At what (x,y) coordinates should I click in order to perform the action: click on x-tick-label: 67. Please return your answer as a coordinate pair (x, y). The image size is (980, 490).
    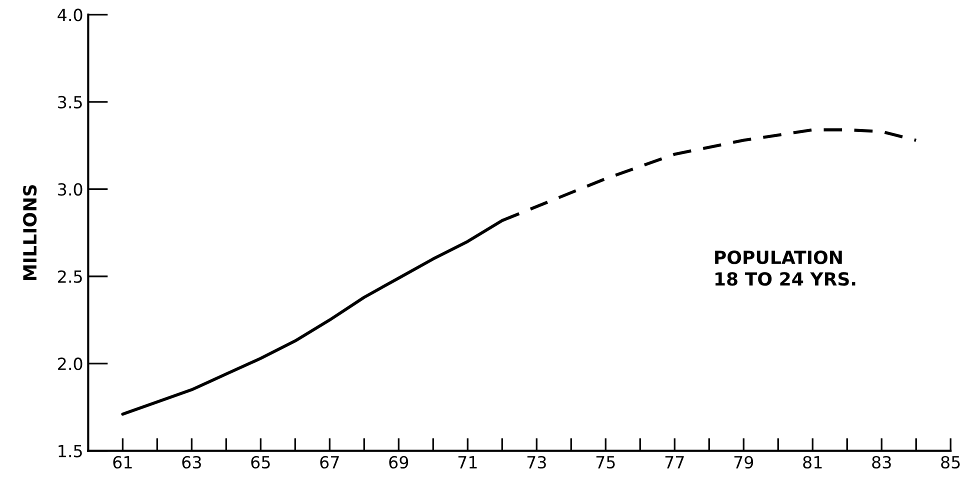
    Looking at the image, I should click on (329, 462).